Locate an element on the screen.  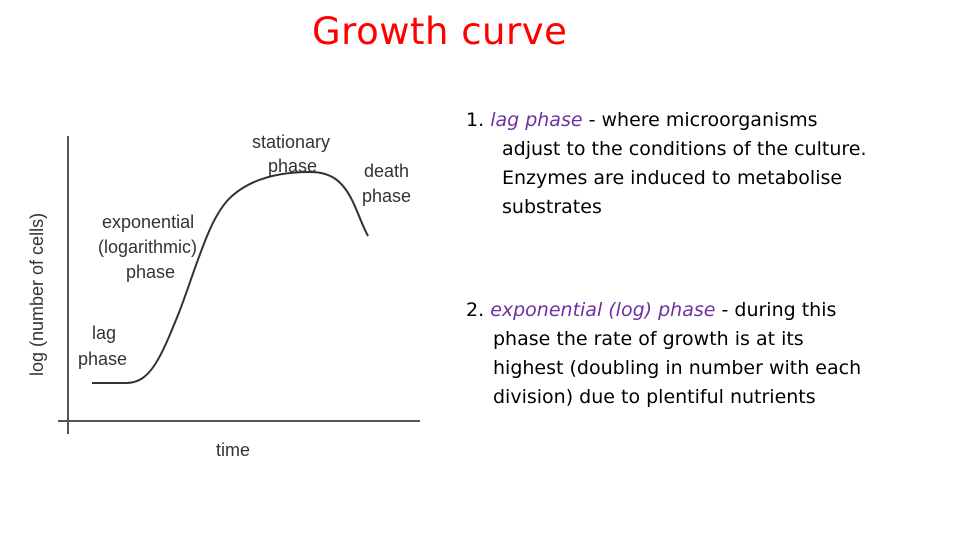
note-number: 1. is located at coordinates (475, 120).